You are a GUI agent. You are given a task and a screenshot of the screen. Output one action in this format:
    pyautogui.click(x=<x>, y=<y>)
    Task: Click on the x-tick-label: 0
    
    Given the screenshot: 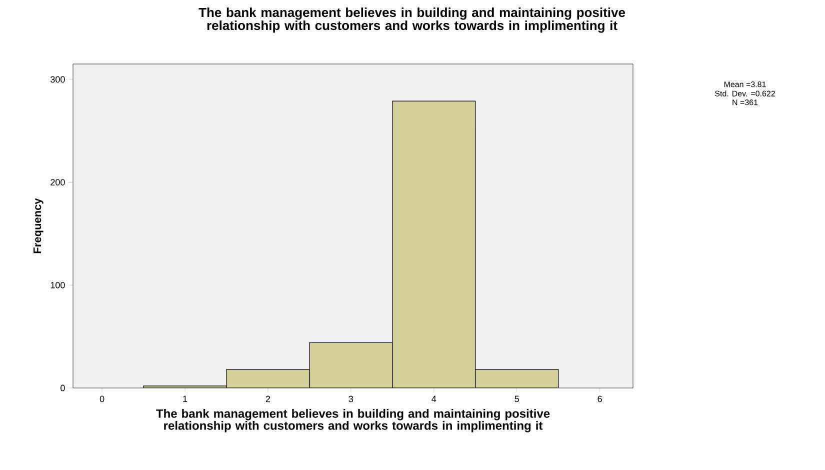 What is the action you would take?
    pyautogui.click(x=102, y=399)
    